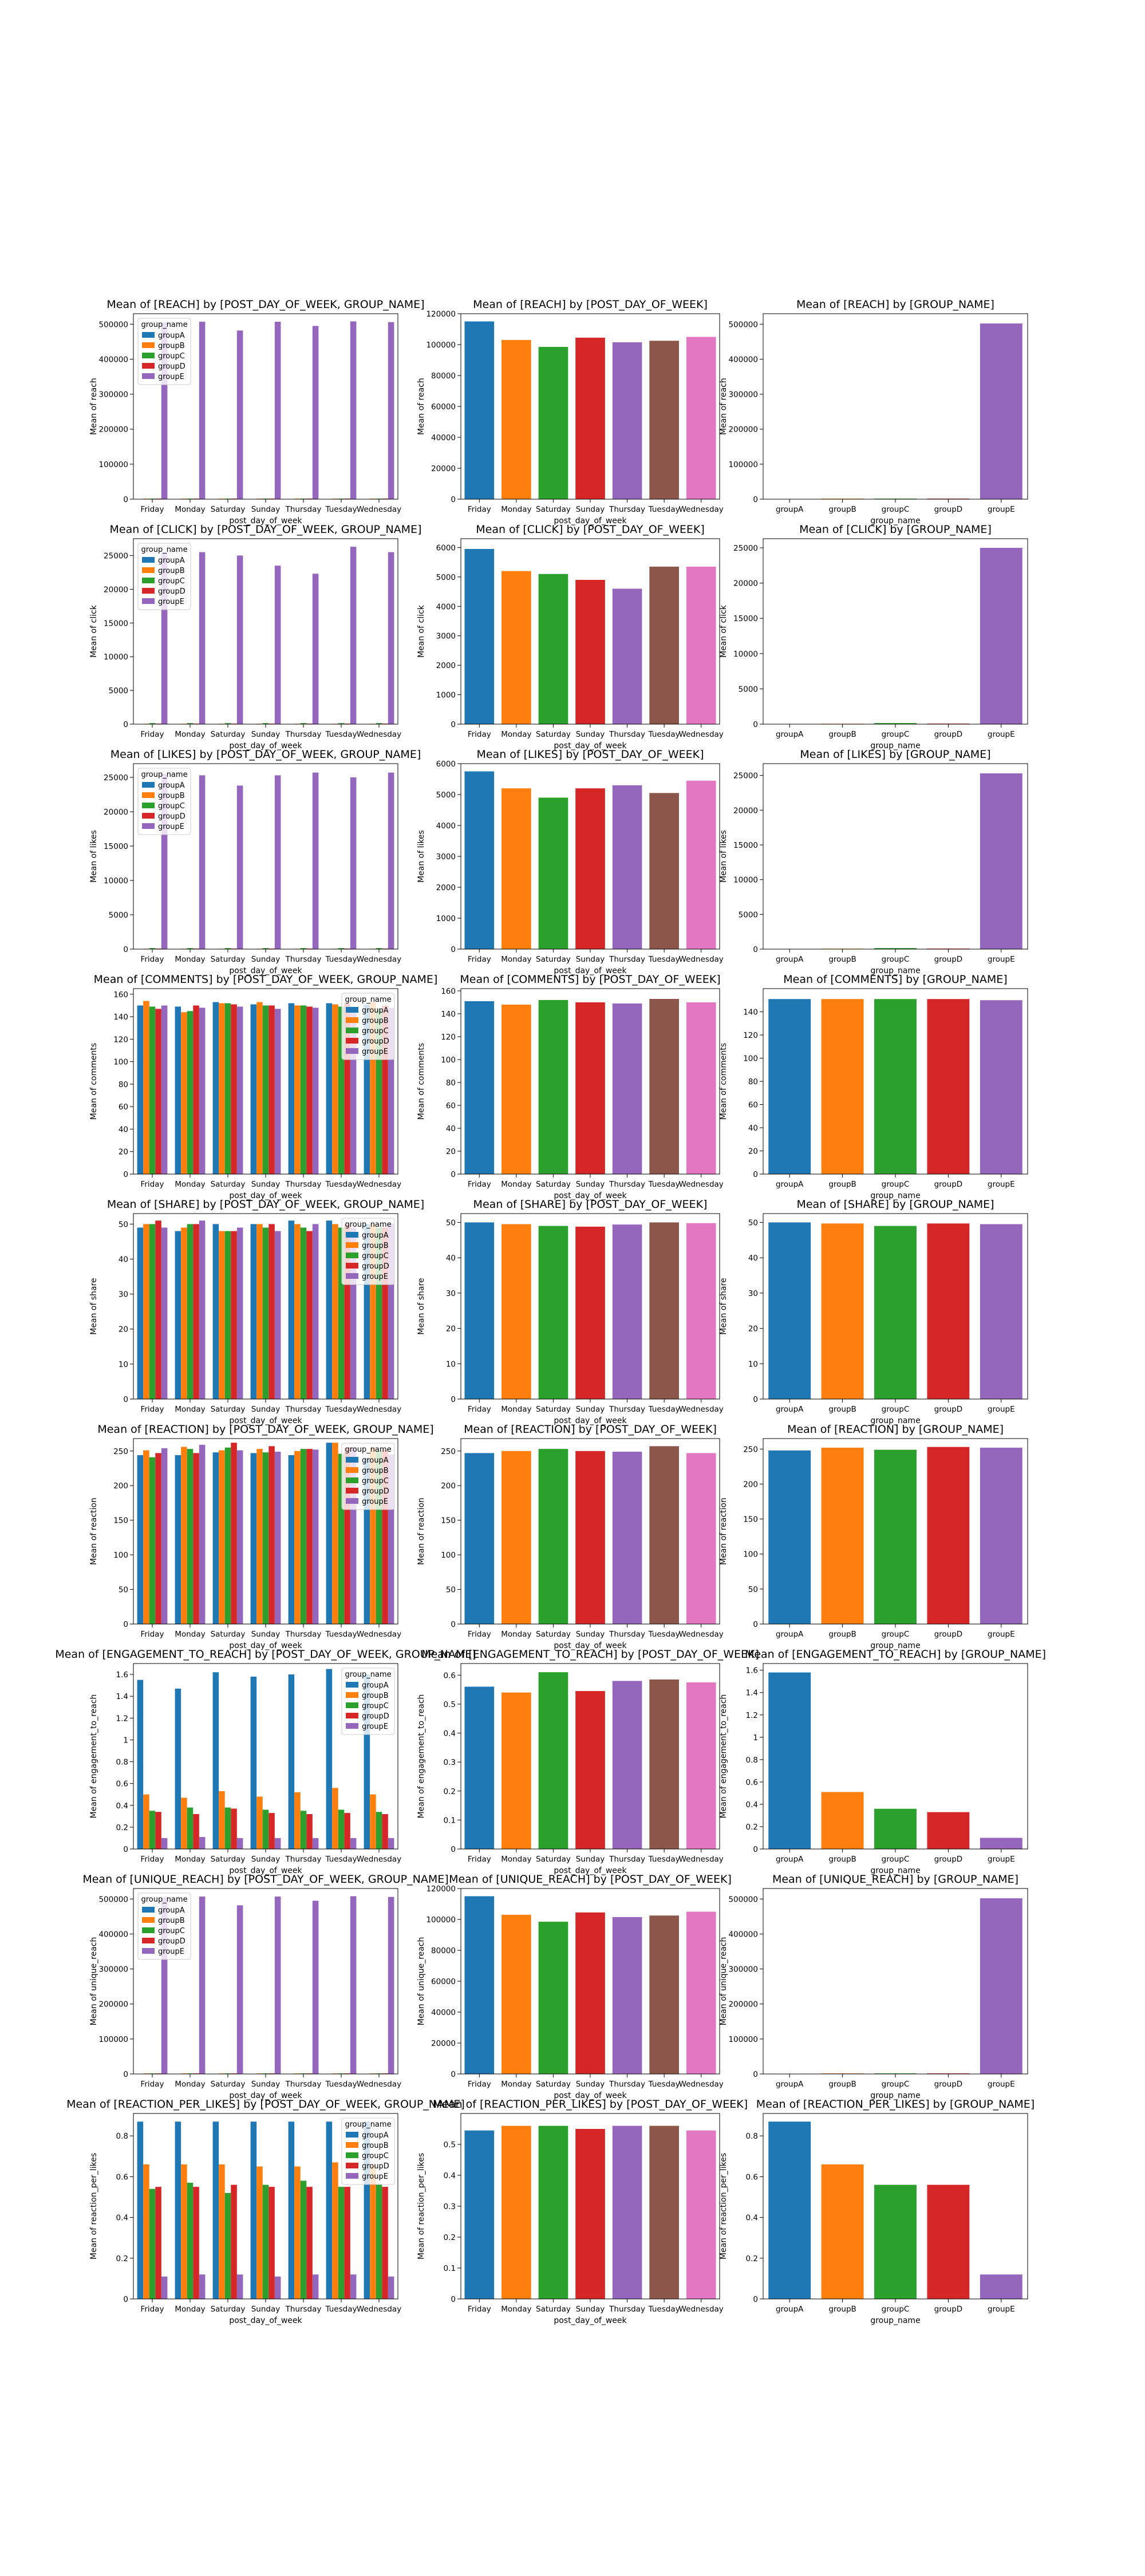 The width and height of the screenshot is (1145, 2576). What do you see at coordinates (373, 1311) in the screenshot?
I see `bar-groupB-wednesday` at bounding box center [373, 1311].